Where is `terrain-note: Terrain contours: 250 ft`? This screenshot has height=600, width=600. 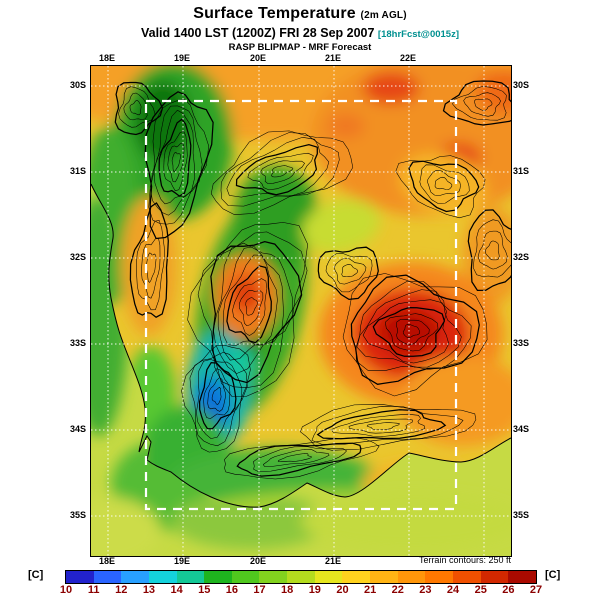
terrain-note: Terrain contours: 250 ft is located at coordinates (464, 560).